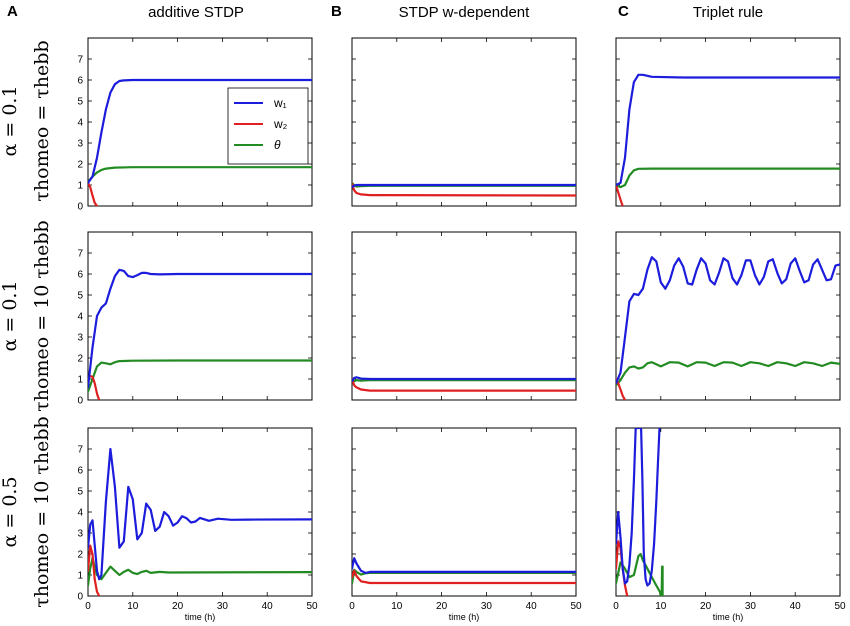 Image resolution: width=850 pixels, height=626 pixels. What do you see at coordinates (280, 124) in the screenshot?
I see `legend-label-w2: w₂` at bounding box center [280, 124].